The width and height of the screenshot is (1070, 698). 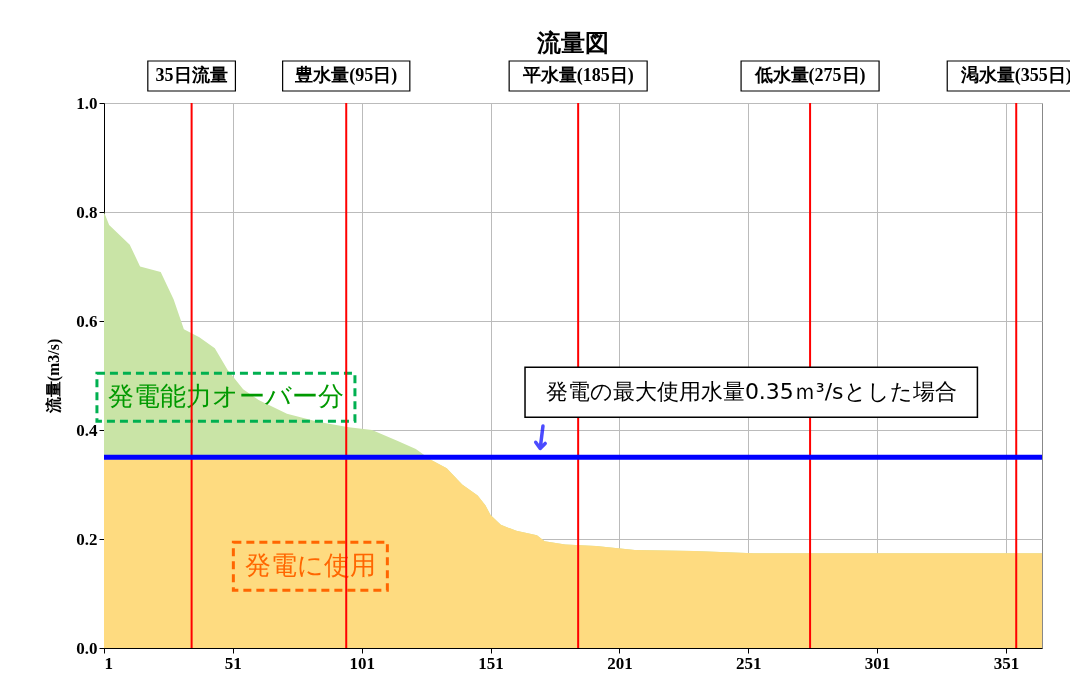 I want to click on y-tick-label: 0.0, so click(x=87, y=648).